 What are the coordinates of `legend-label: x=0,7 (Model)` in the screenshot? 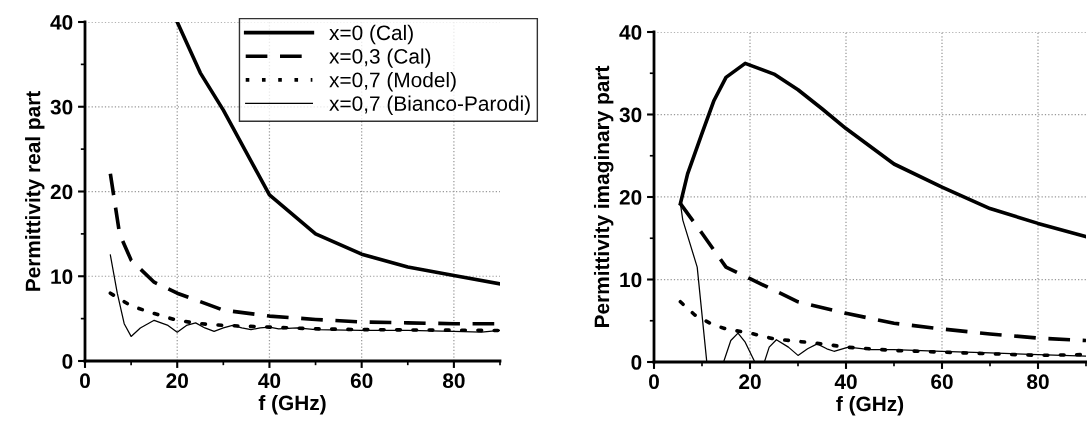 It's located at (392, 82).